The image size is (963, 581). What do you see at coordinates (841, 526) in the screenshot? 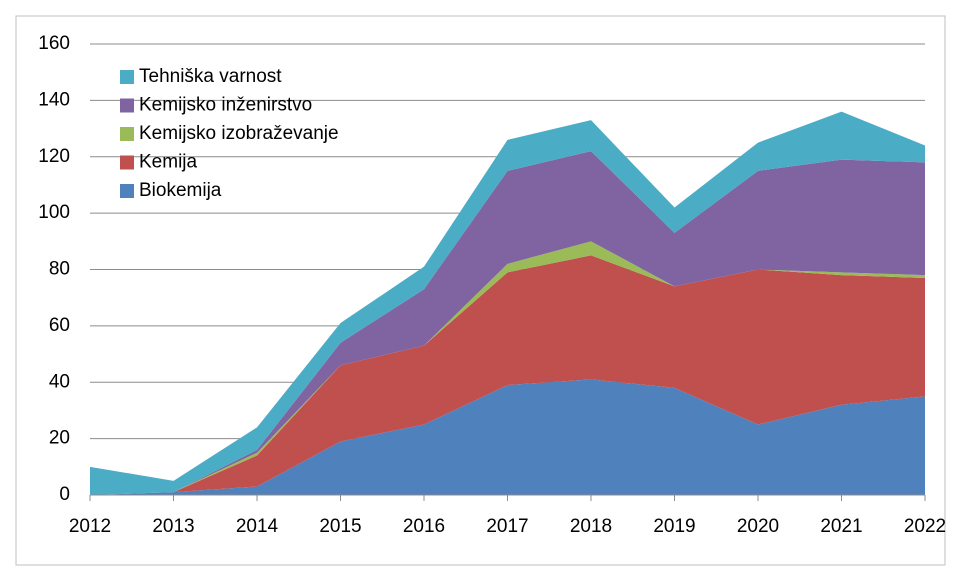
I see `x-tick-label: 2021` at bounding box center [841, 526].